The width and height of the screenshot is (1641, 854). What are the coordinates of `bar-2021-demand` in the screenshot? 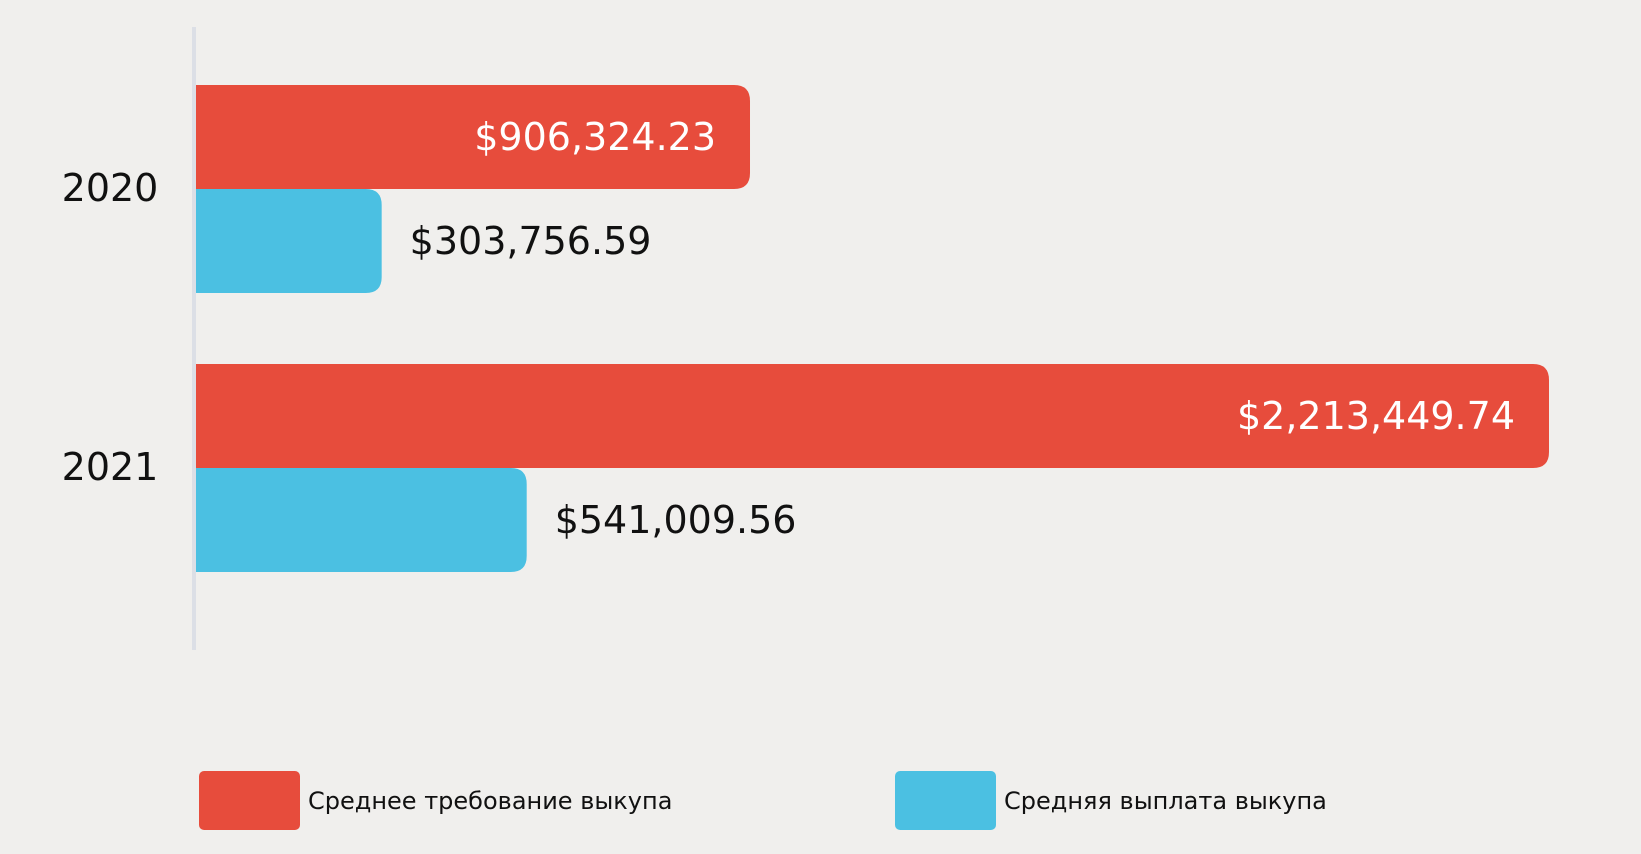 It's located at (872, 416).